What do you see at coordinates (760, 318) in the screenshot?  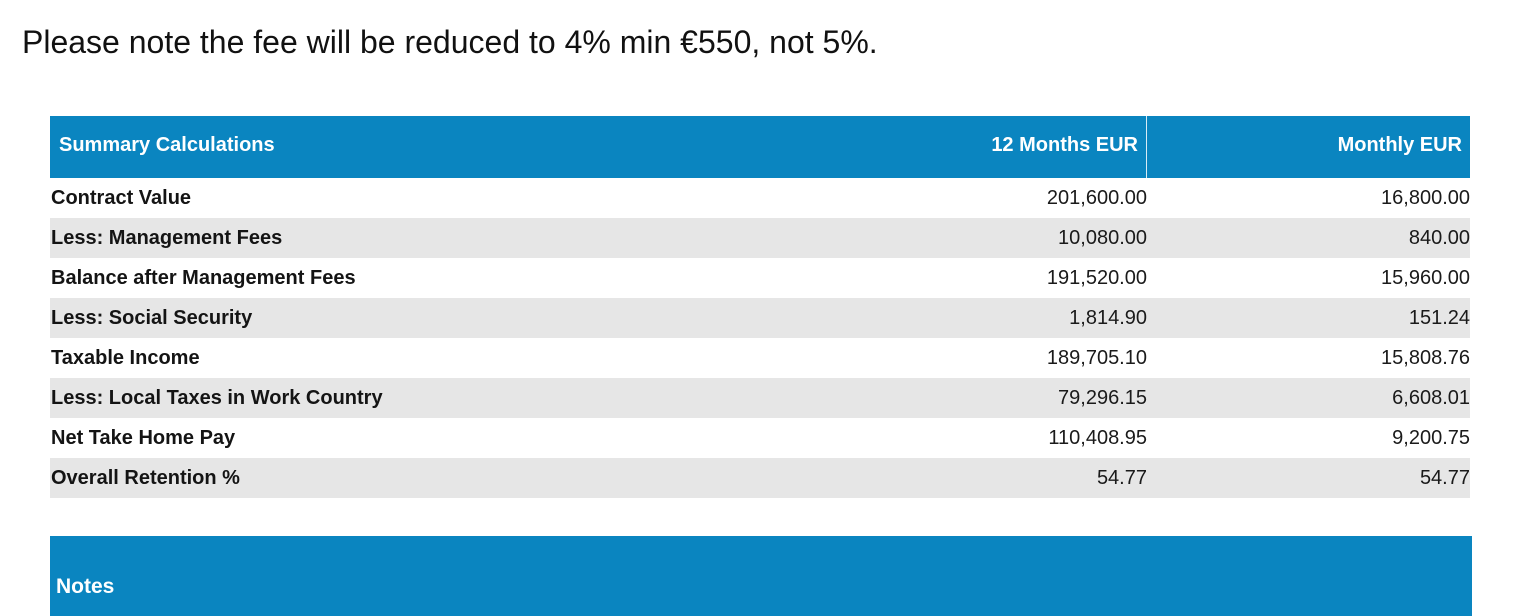 I see `table-row: Less: Social Security 1,814.90 151.24` at bounding box center [760, 318].